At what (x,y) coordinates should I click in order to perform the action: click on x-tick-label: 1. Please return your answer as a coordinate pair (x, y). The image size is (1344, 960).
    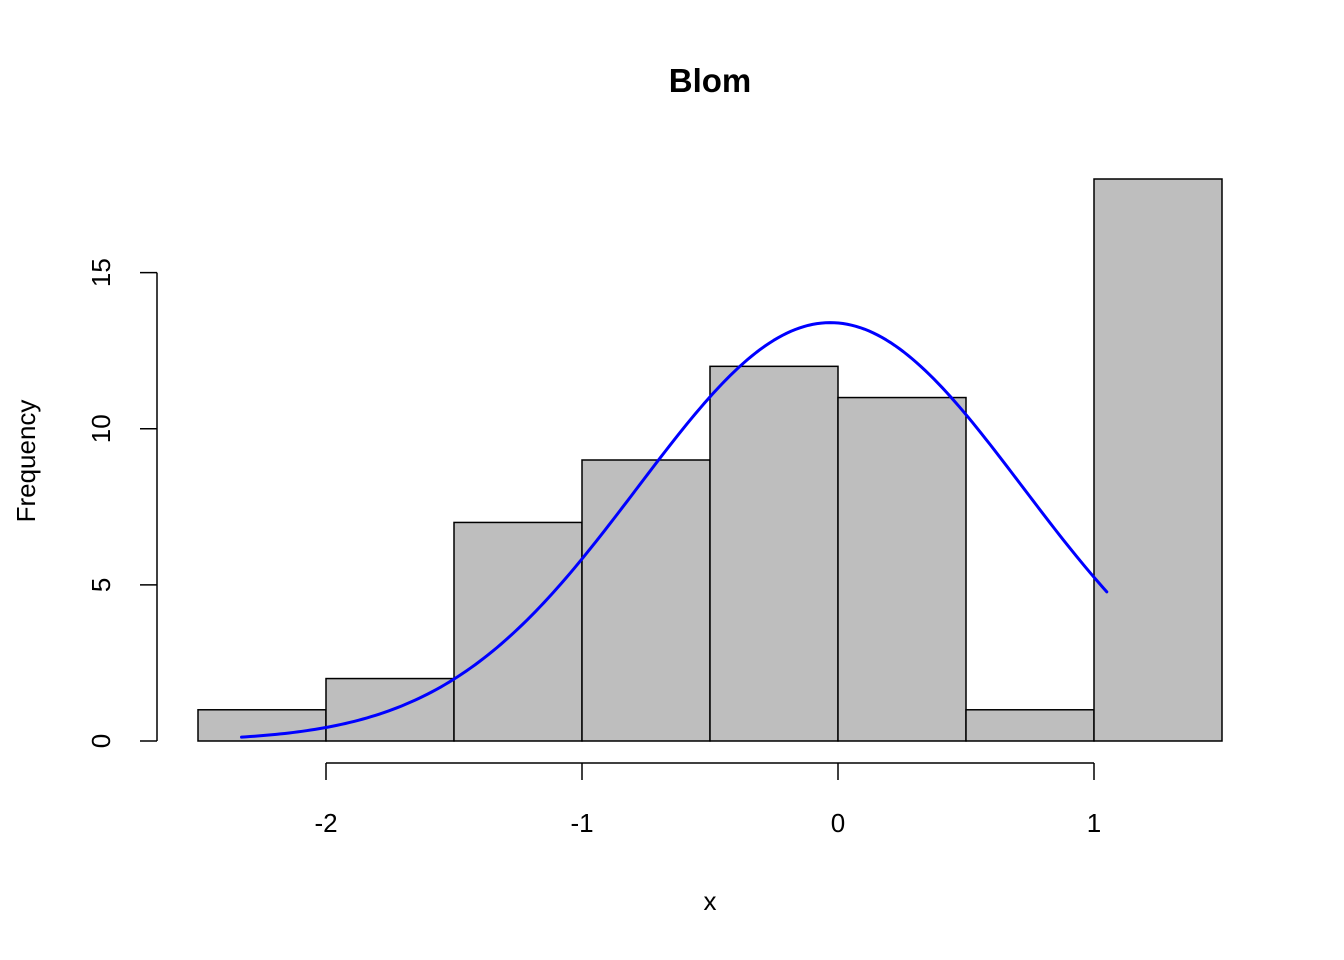
    Looking at the image, I should click on (1094, 823).